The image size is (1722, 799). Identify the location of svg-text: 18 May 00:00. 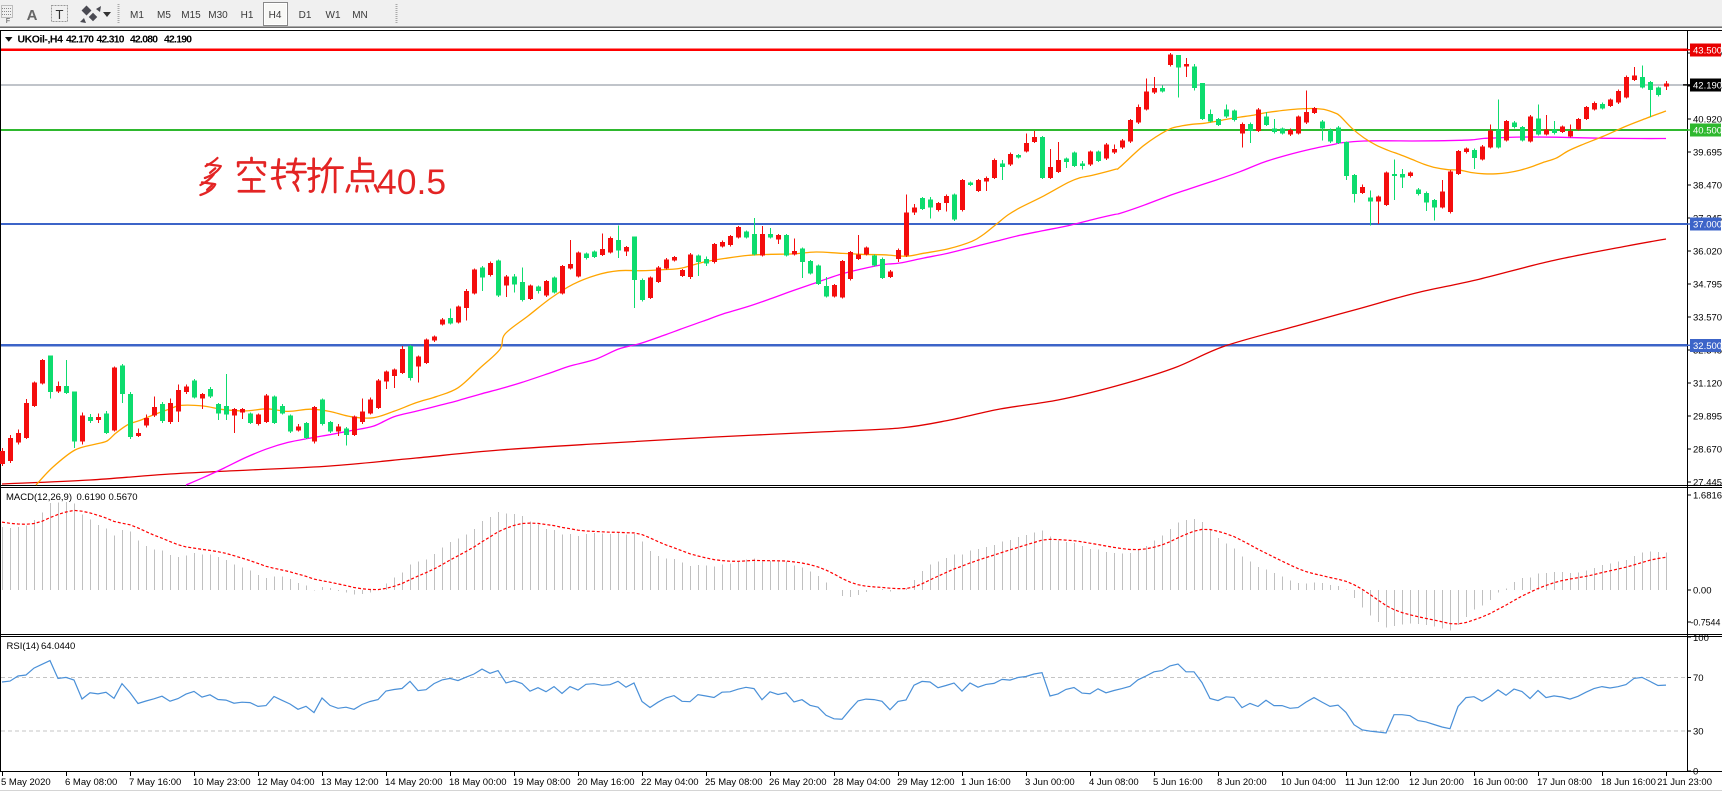
(478, 782).